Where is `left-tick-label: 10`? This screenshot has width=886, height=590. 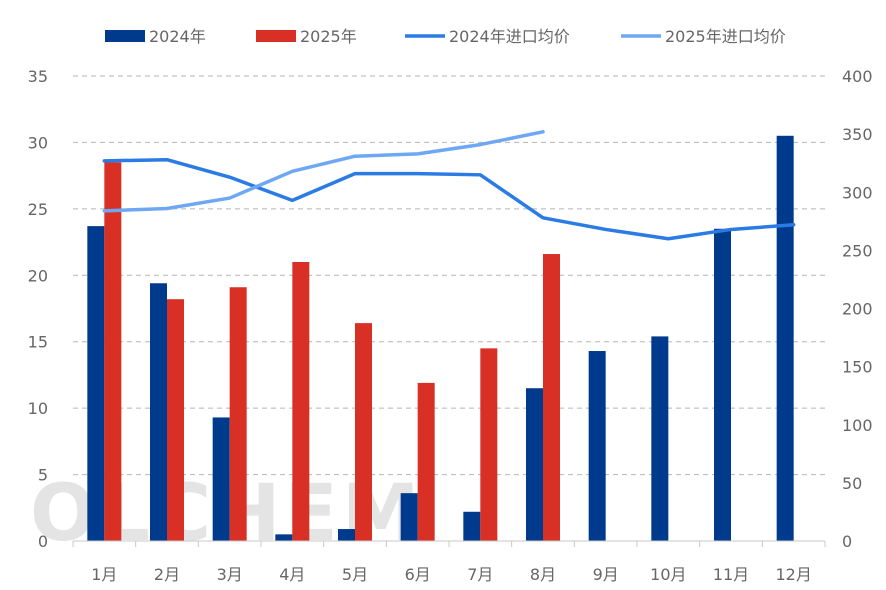 left-tick-label: 10 is located at coordinates (38, 408).